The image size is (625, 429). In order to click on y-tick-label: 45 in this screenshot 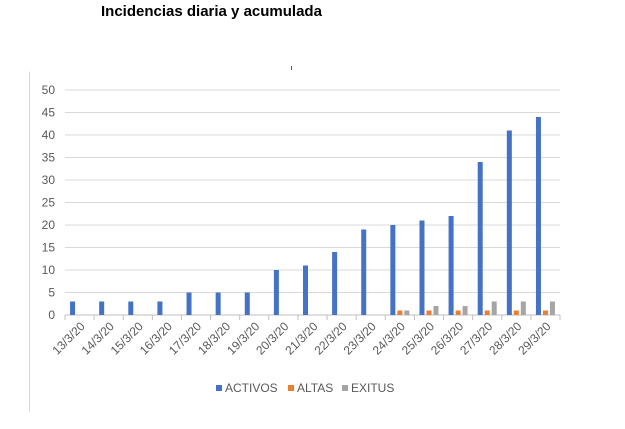, I will do `click(49, 113)`.